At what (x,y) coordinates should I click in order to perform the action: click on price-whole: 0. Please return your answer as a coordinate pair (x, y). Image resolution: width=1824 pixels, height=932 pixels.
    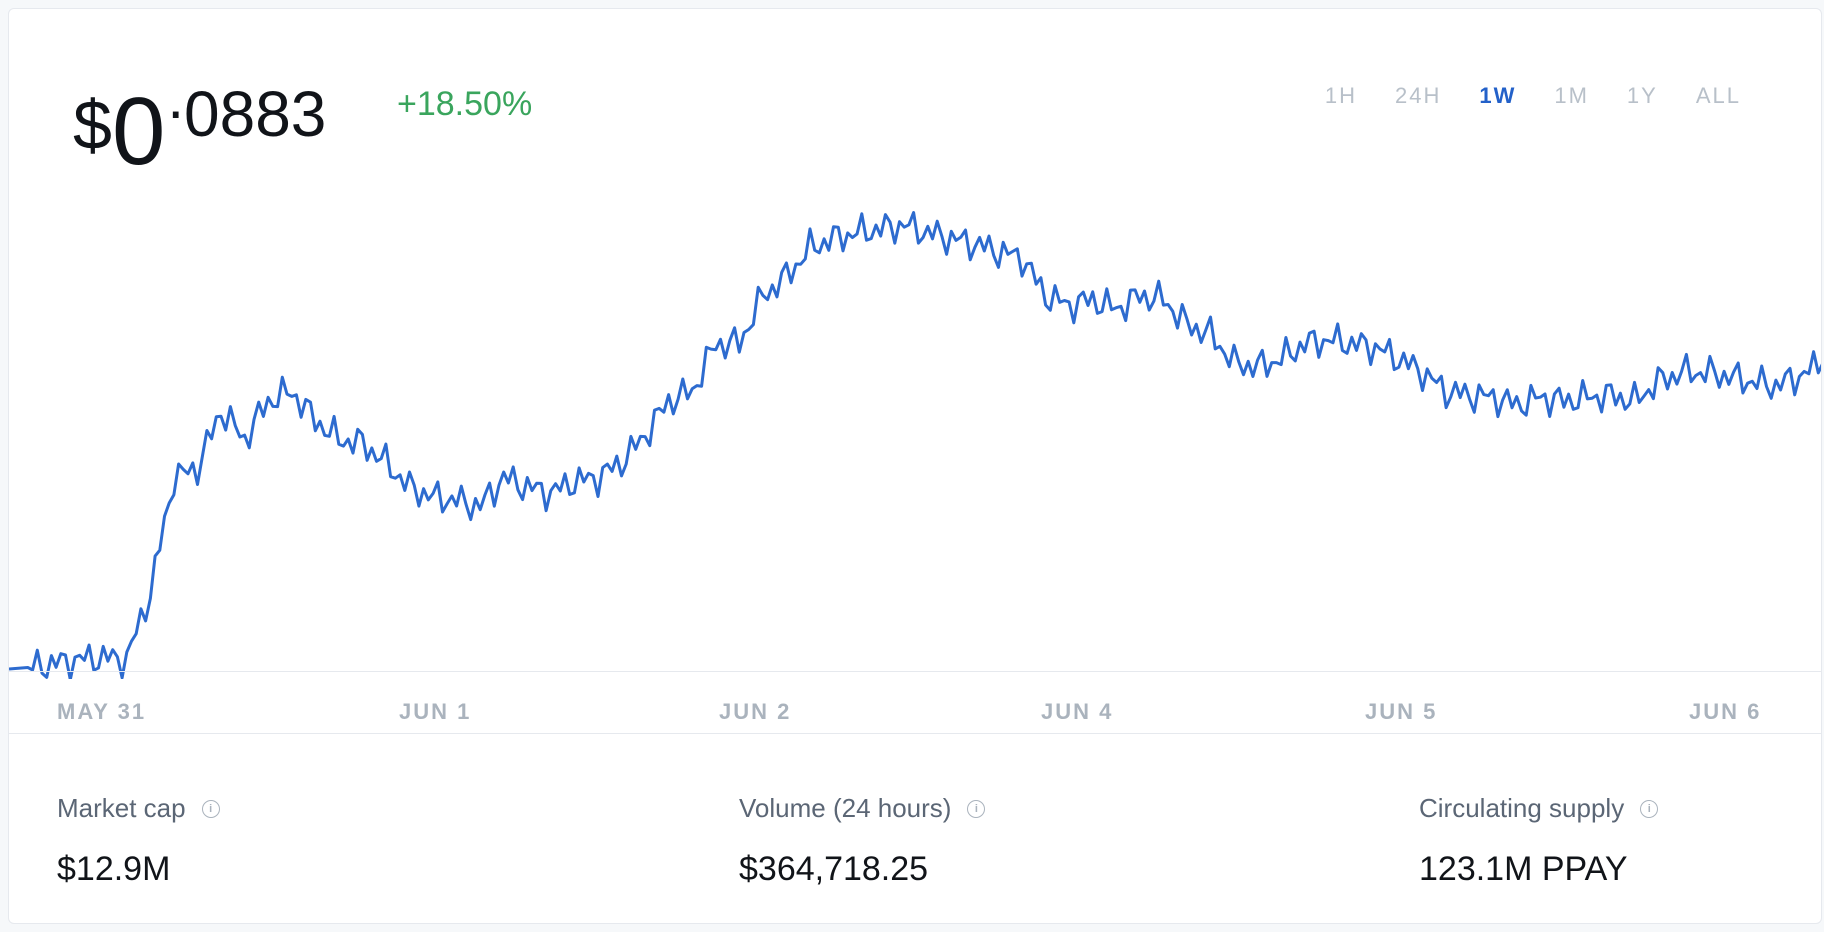
    Looking at the image, I should click on (138, 131).